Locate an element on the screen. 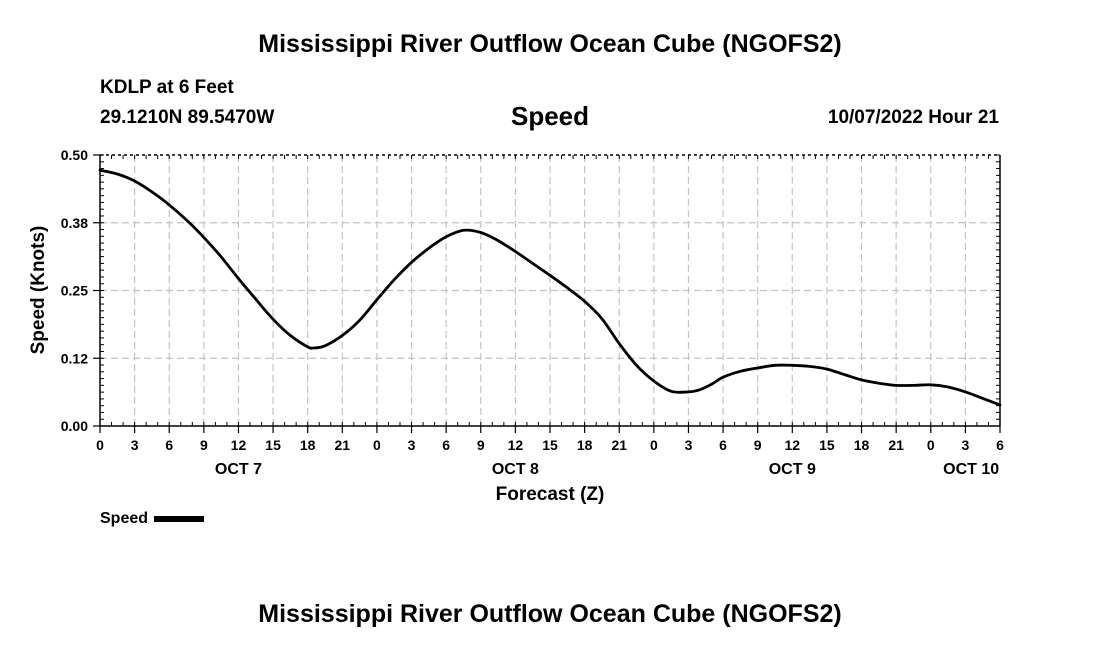  x-axis-ticks: 0 3 6 9 12 15 18 21 0 3 6 9 12 15 18 21 0 3 6 9 12 15 18 21 0 3 6 is located at coordinates (550, 439).